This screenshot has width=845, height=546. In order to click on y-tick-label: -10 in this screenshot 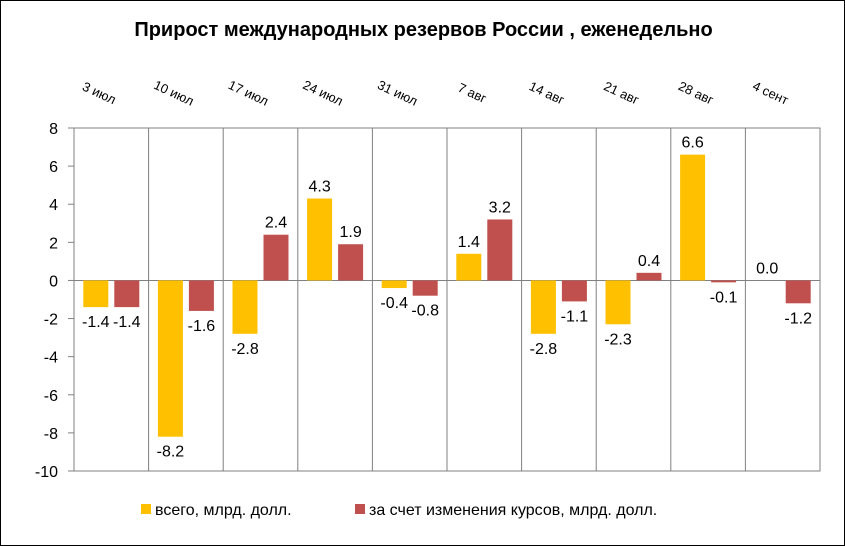, I will do `click(46, 472)`.